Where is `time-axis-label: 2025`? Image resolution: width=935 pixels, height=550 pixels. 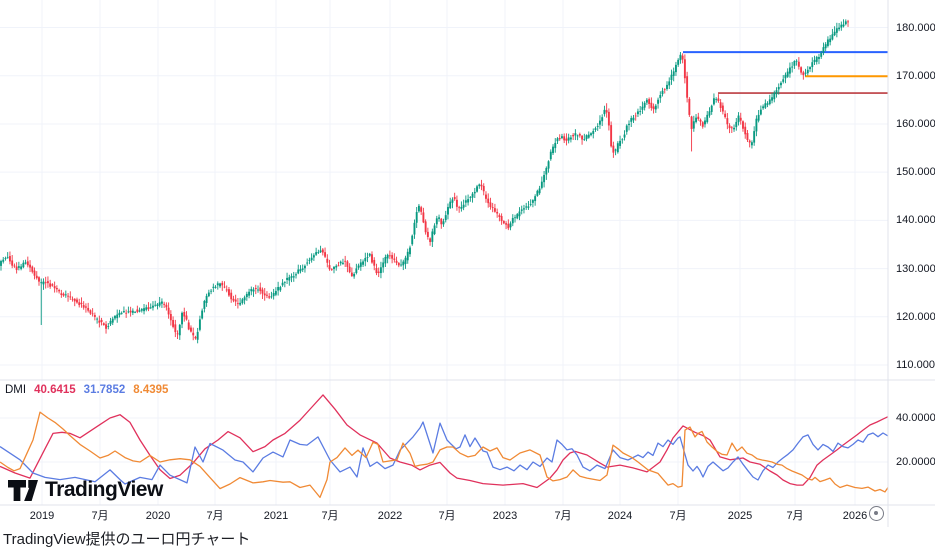
time-axis-label: 2025 is located at coordinates (740, 516).